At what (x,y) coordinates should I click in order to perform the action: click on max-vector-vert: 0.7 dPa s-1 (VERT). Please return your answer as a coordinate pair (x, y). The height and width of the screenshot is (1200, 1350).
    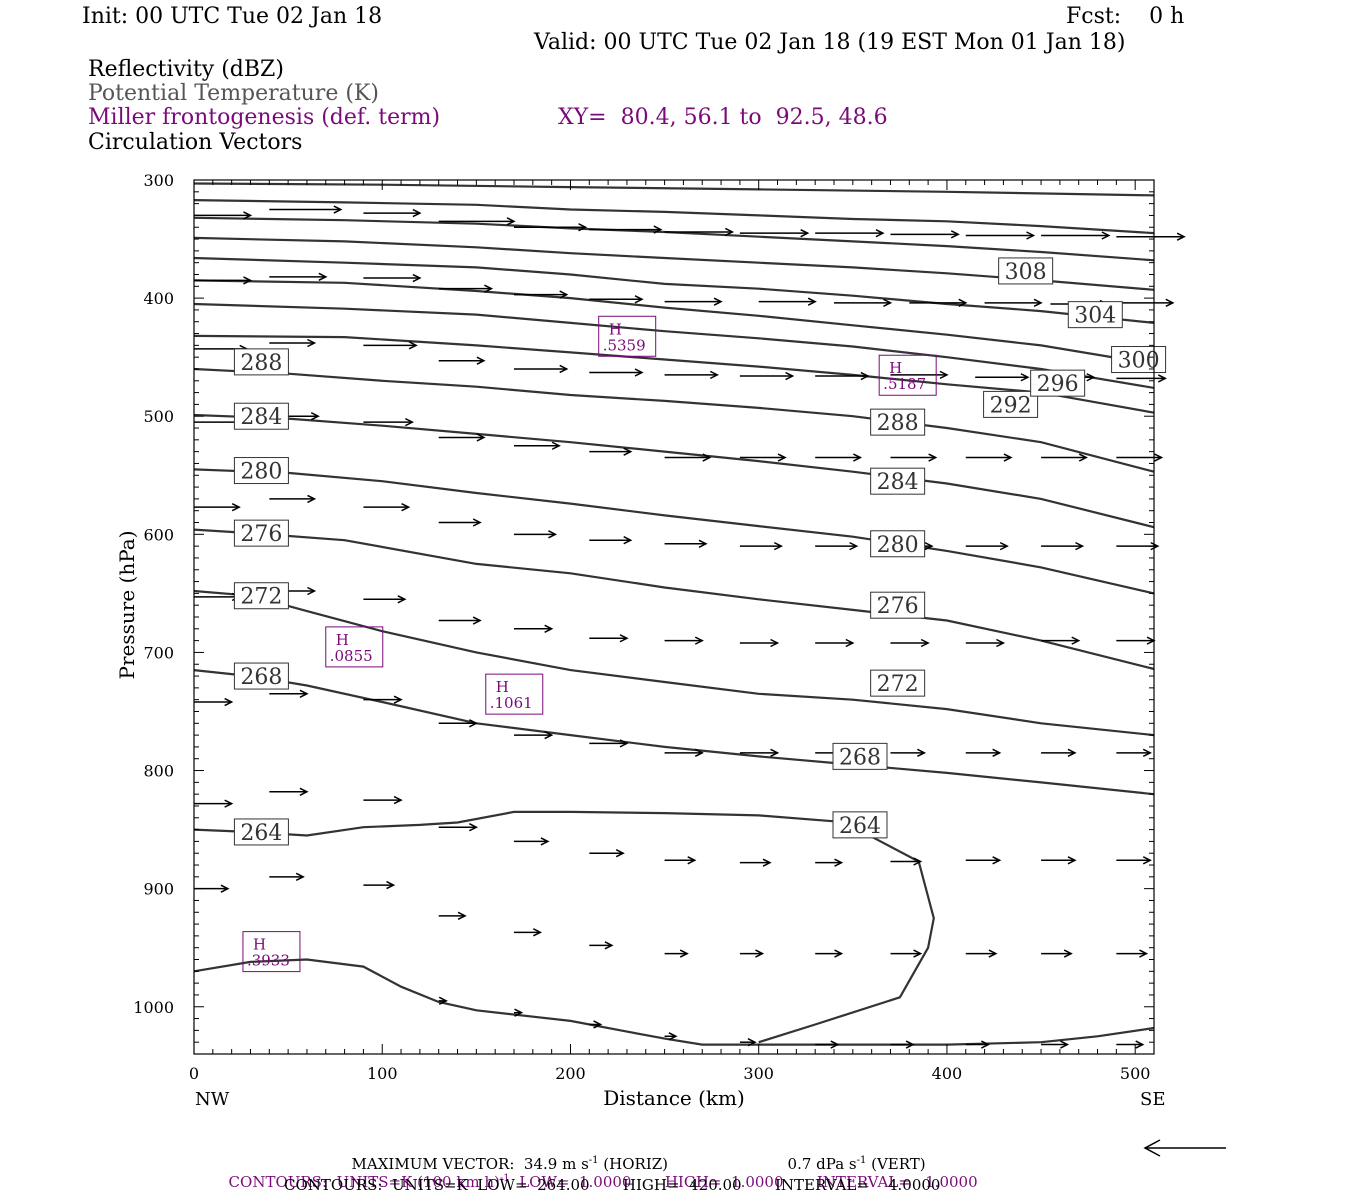
    Looking at the image, I should click on (852, 1156).